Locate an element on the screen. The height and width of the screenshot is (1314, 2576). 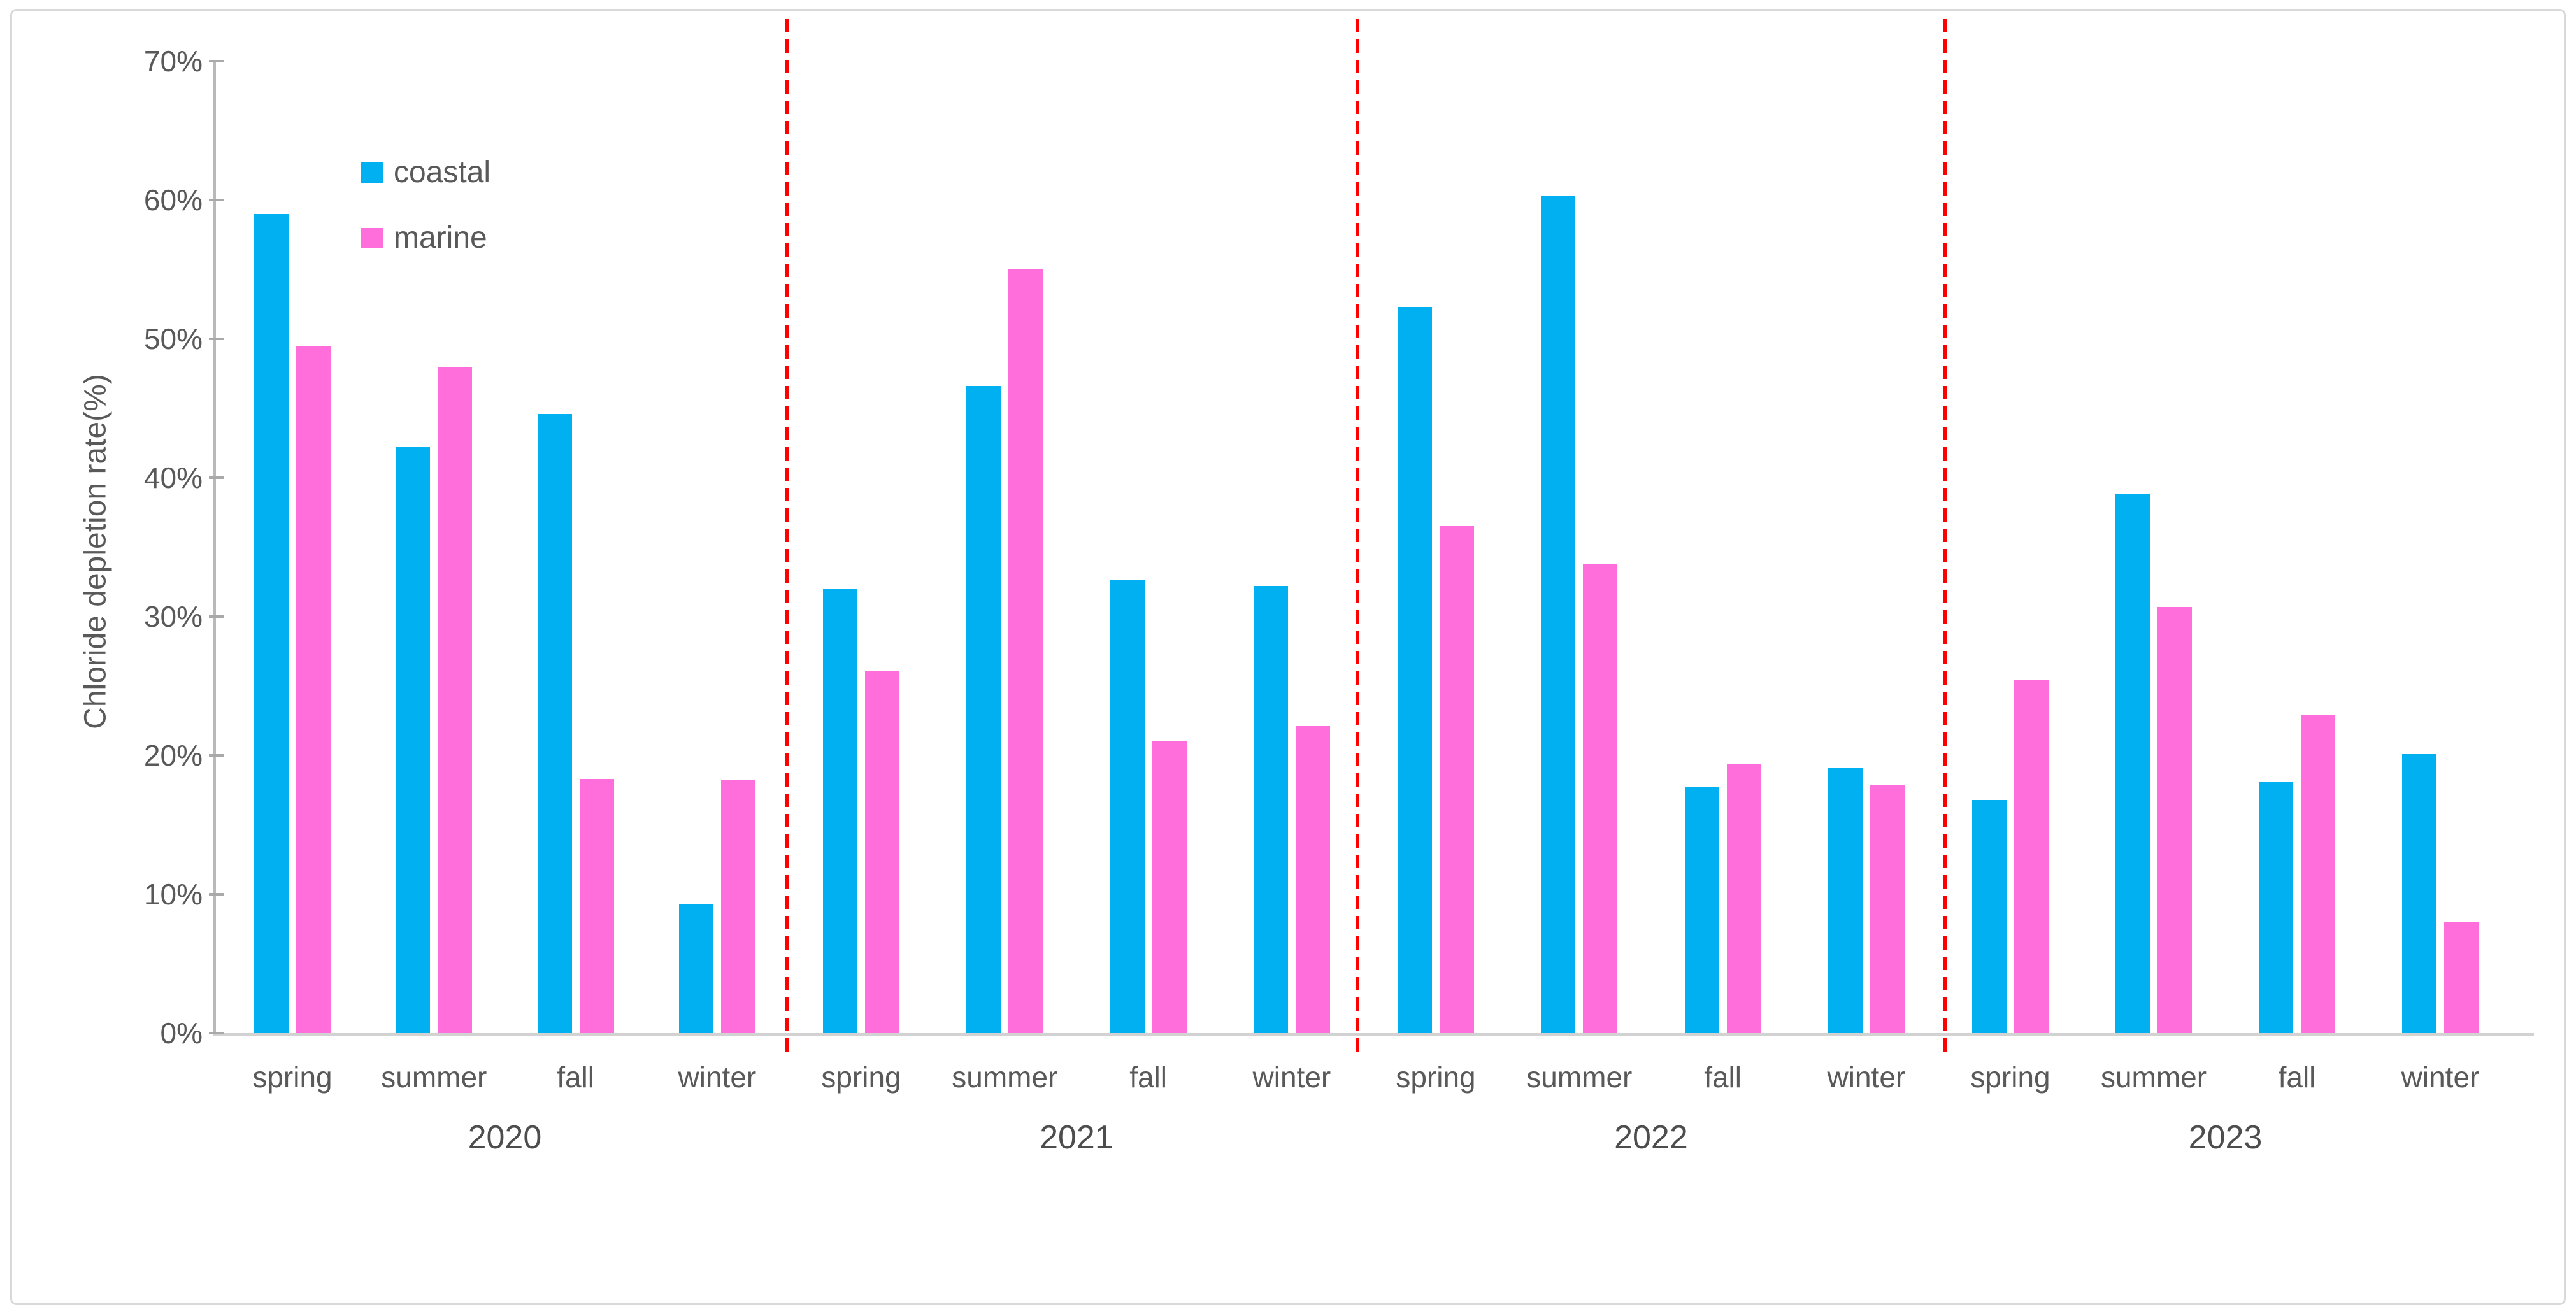
bar-marine-2021-summer is located at coordinates (1026, 651).